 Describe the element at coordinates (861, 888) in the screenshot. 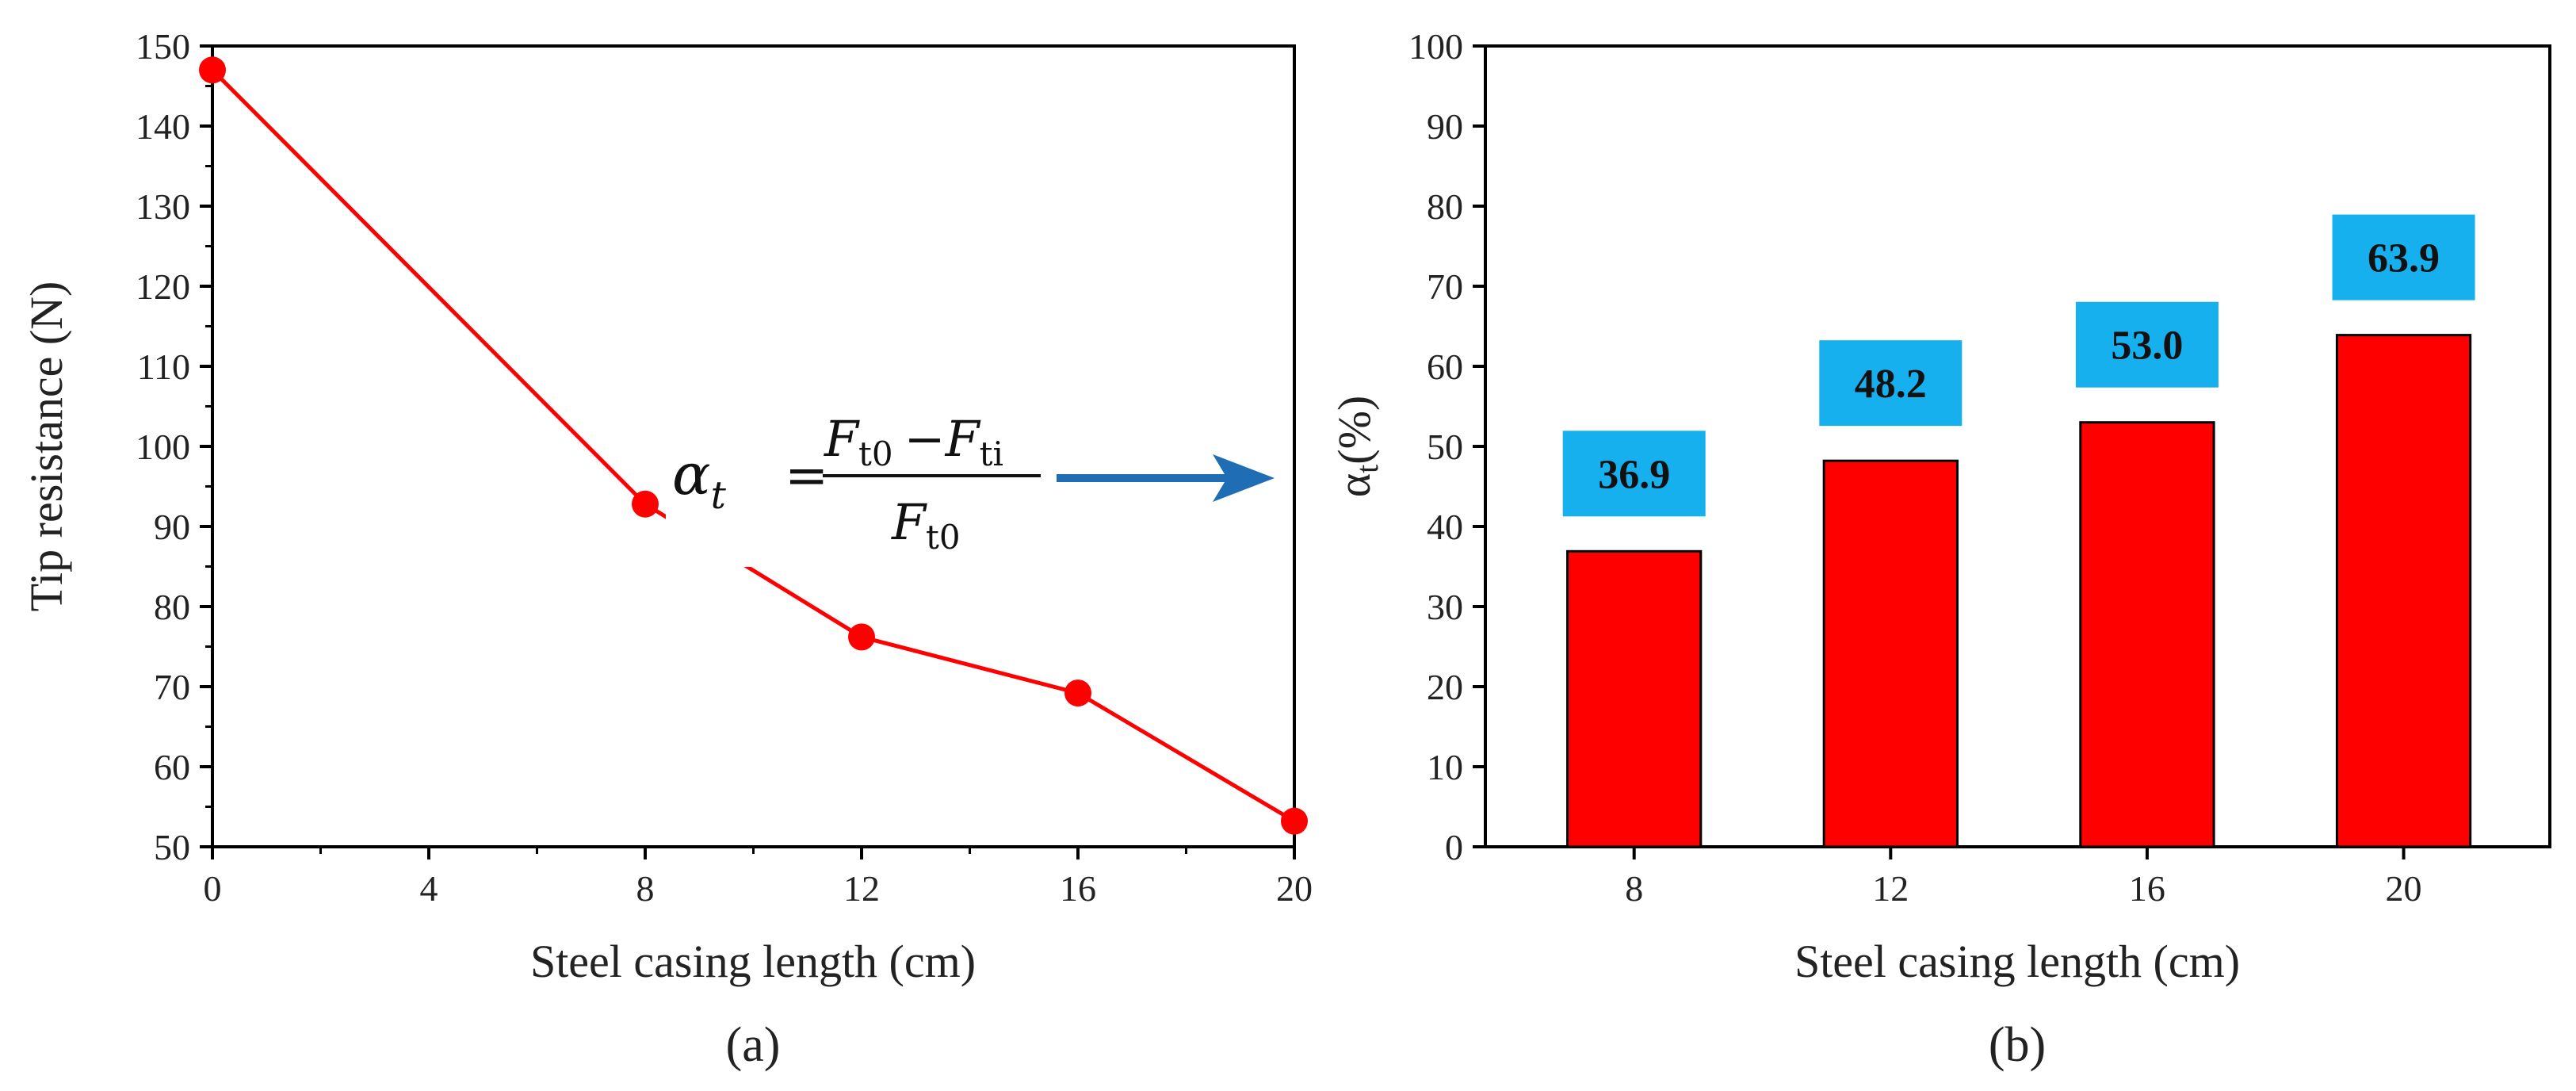

I see `x-tick-label-a: 12` at that location.